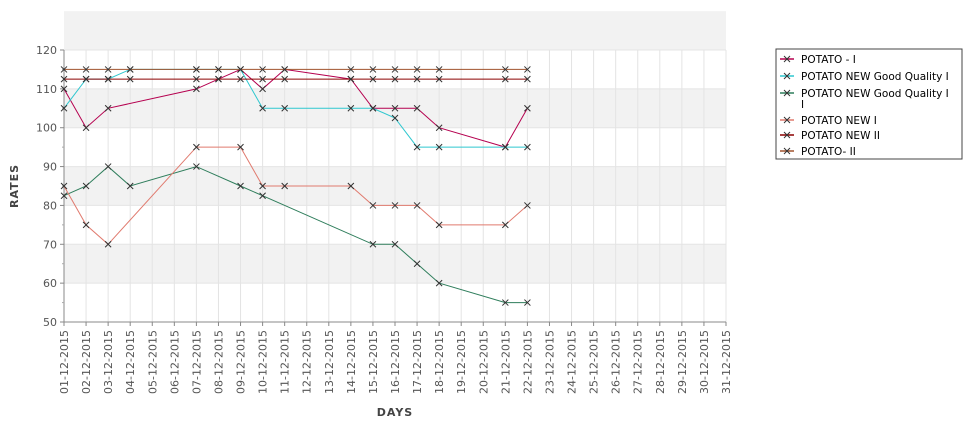 Image resolution: width=975 pixels, height=429 pixels. Describe the element at coordinates (263, 362) in the screenshot. I see `x-tick-label: 10-12-2015` at that location.